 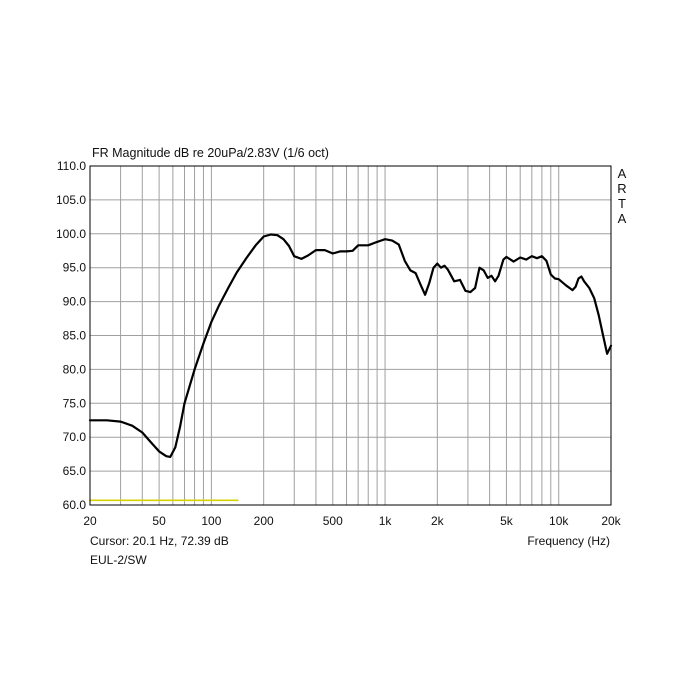 What do you see at coordinates (71, 166) in the screenshot?
I see `y-tick-label: 110.0` at bounding box center [71, 166].